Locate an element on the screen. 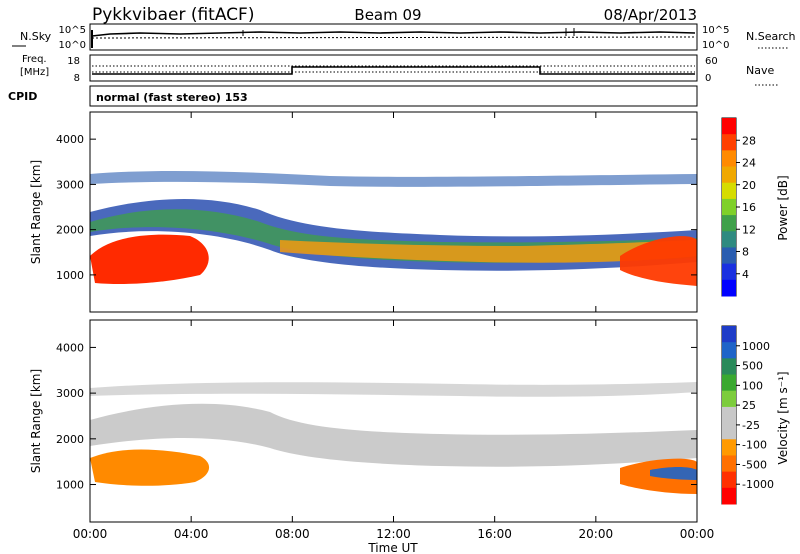 Image resolution: width=800 pixels, height=554 pixels. date-label: 08/Apr/2013 is located at coordinates (650, 15).